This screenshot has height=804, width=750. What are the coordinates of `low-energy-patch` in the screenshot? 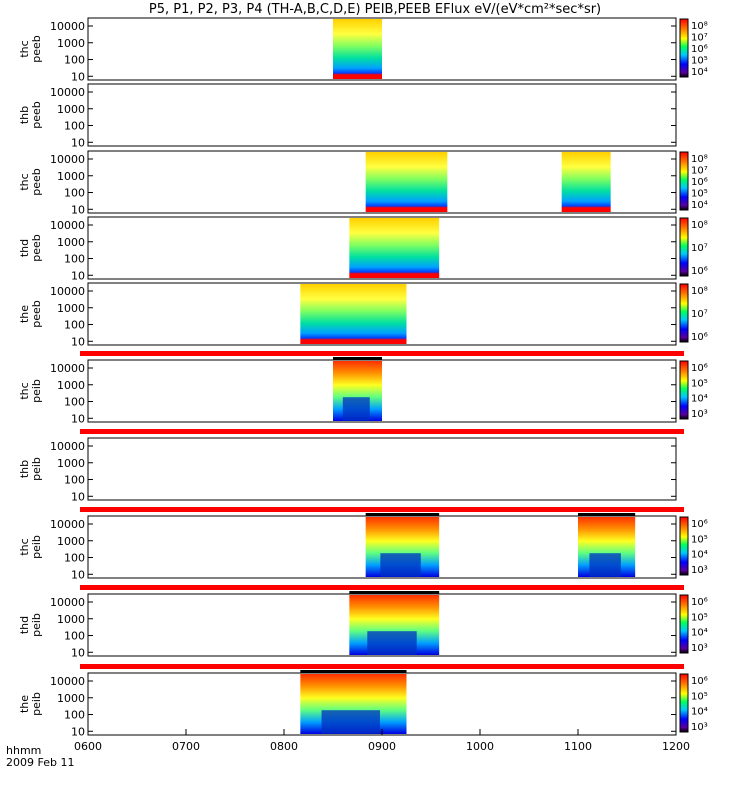 It's located at (392, 643).